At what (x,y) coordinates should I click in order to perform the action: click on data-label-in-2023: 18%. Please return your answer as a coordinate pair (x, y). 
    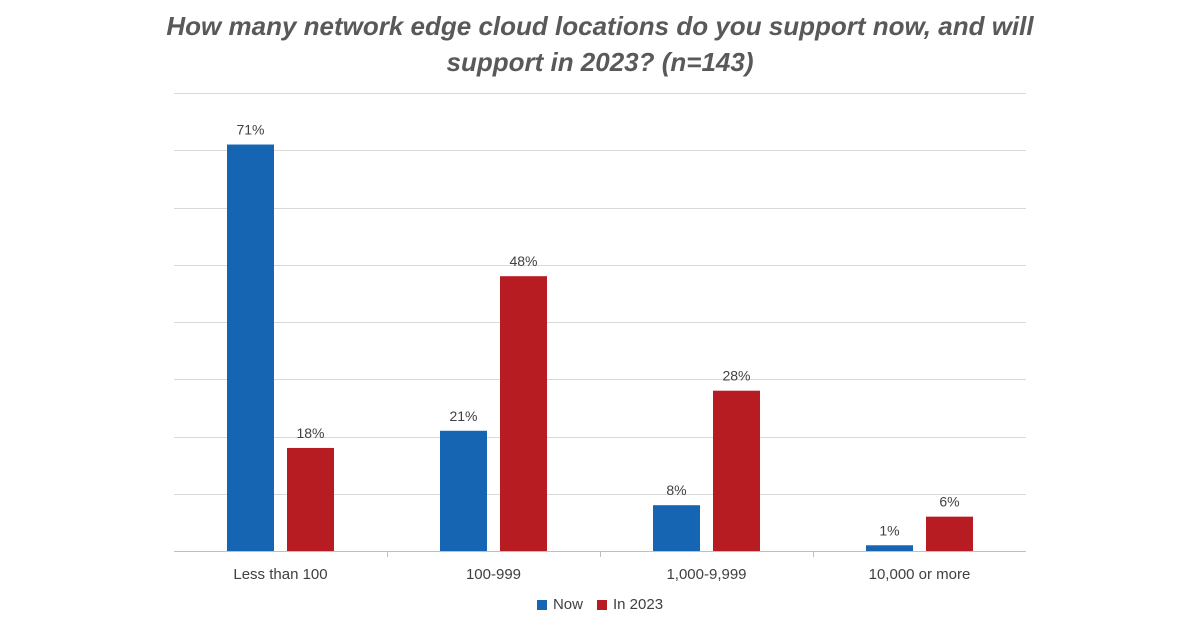
    Looking at the image, I should click on (310, 433).